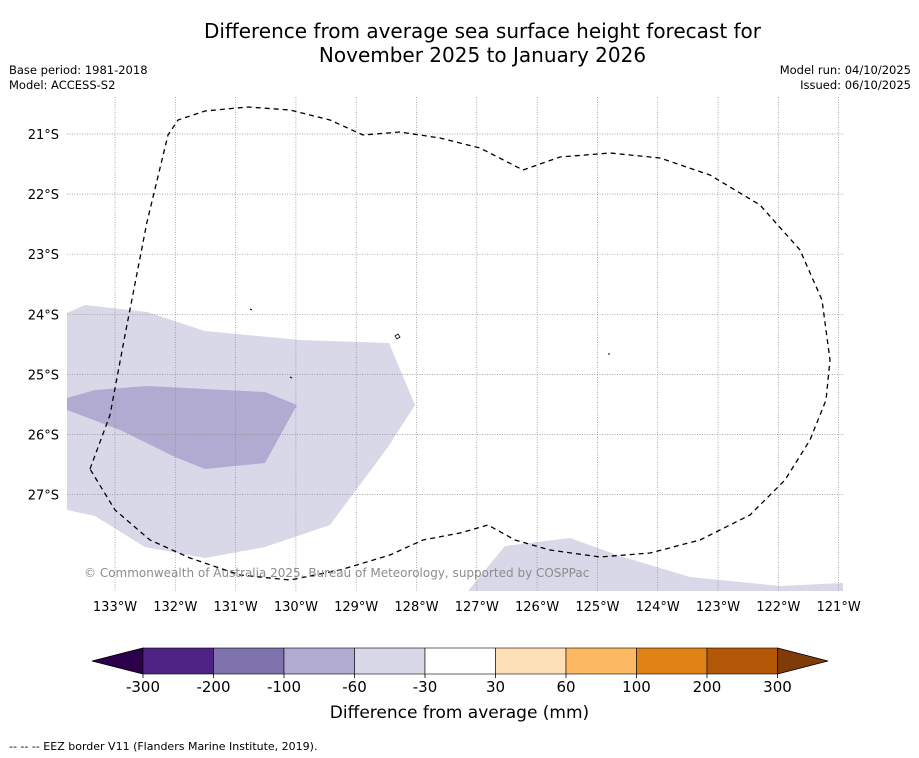 This screenshot has height=758, width=919. Describe the element at coordinates (115, 607) in the screenshot. I see `longitude-label: 133°W` at that location.